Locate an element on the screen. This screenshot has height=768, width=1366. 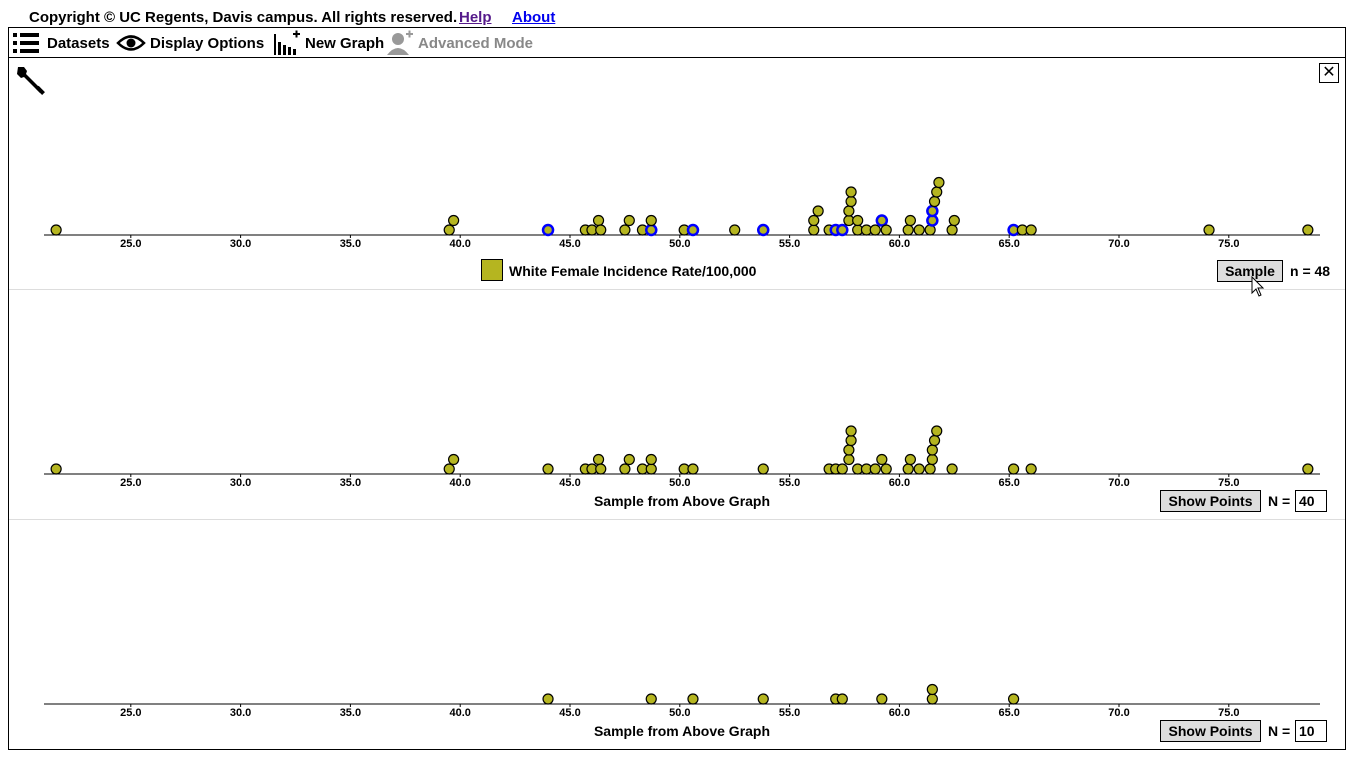
x-tick-label: 40.0 is located at coordinates (459, 713).